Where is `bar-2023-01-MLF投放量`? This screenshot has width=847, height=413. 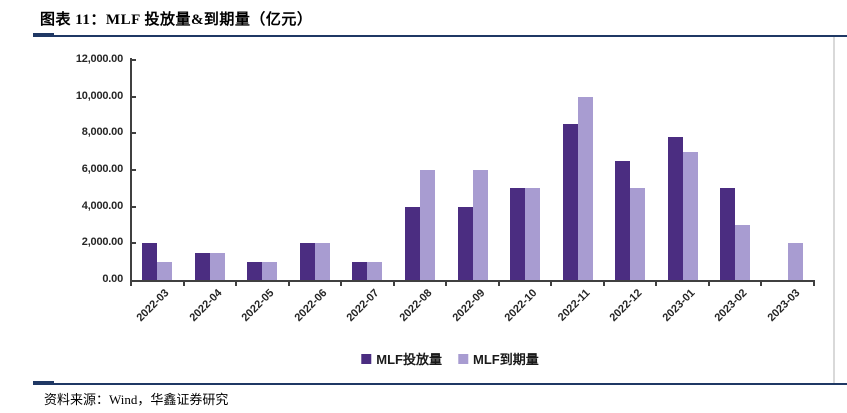
bar-2023-01-MLF投放量 is located at coordinates (675, 208).